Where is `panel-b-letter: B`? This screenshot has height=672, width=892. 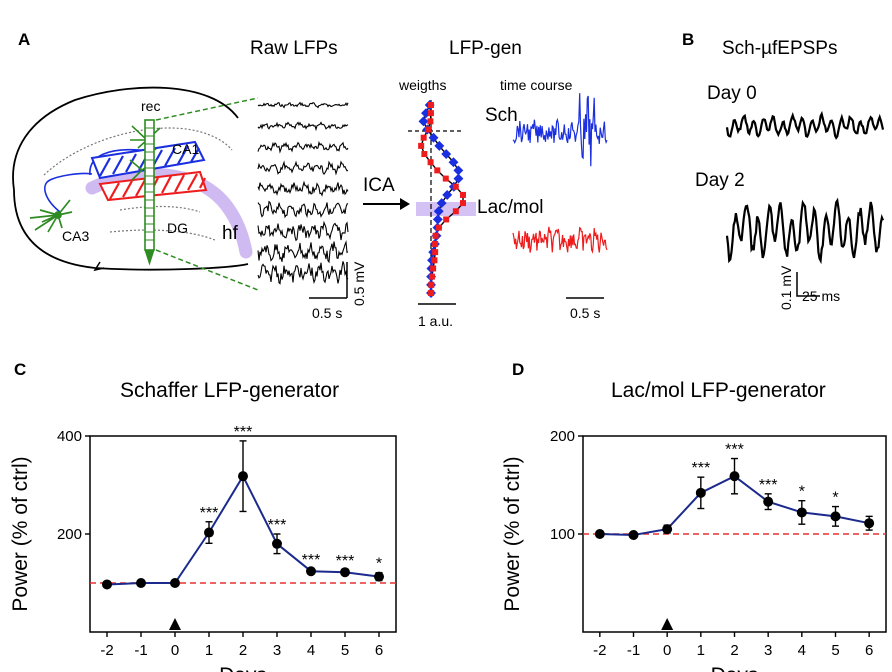 panel-b-letter: B is located at coordinates (688, 39).